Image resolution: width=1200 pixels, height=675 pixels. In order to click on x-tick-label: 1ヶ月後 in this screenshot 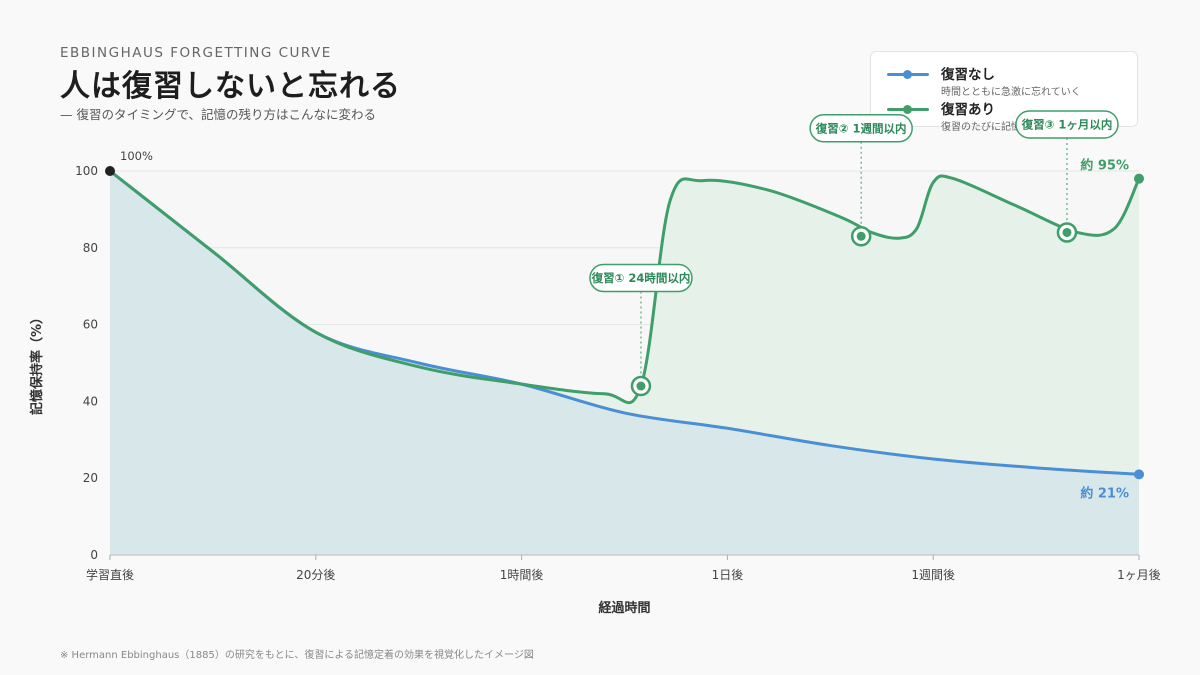, I will do `click(1139, 575)`.